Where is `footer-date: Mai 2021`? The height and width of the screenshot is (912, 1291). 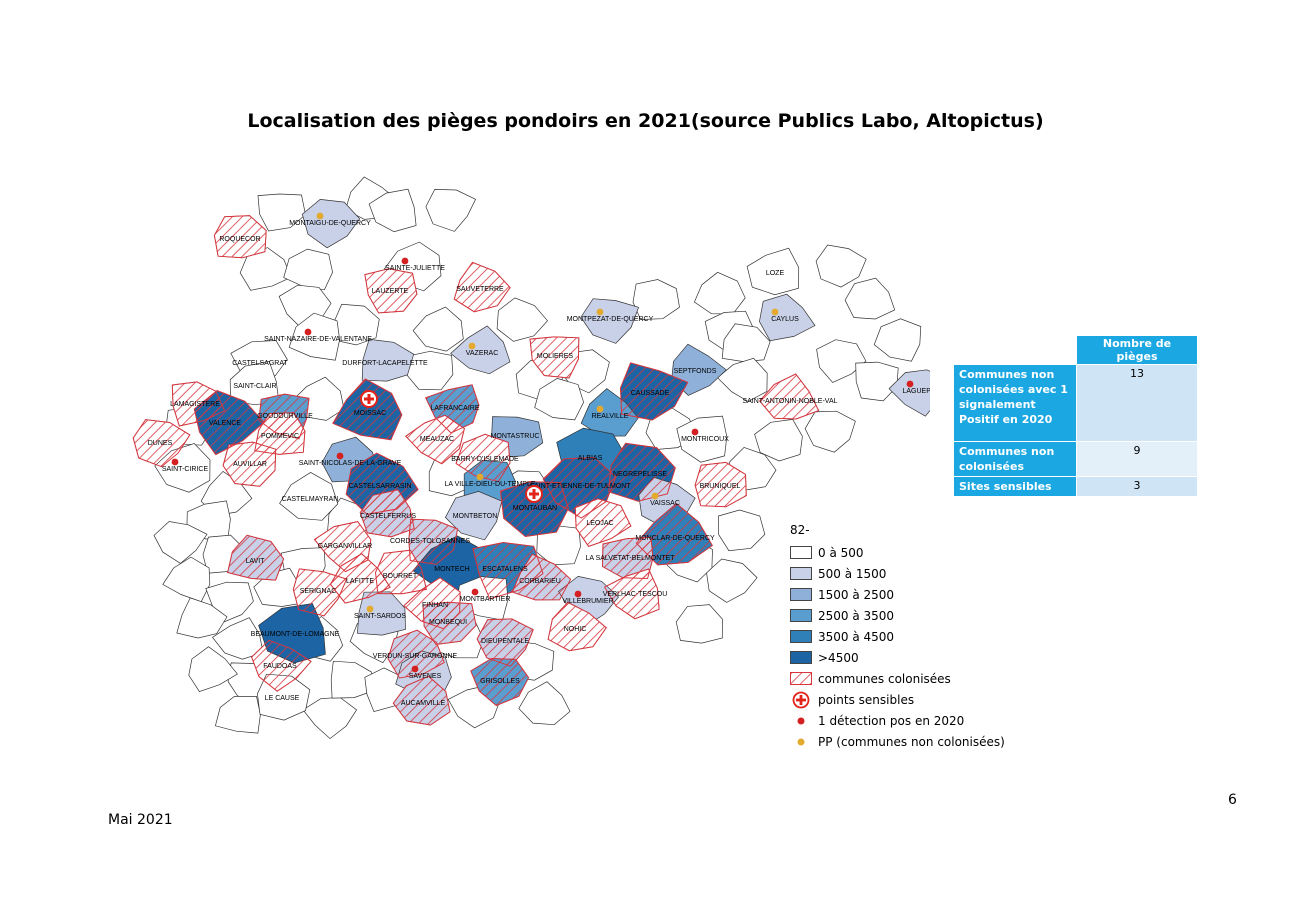 footer-date: Mai 2021 is located at coordinates (140, 820).